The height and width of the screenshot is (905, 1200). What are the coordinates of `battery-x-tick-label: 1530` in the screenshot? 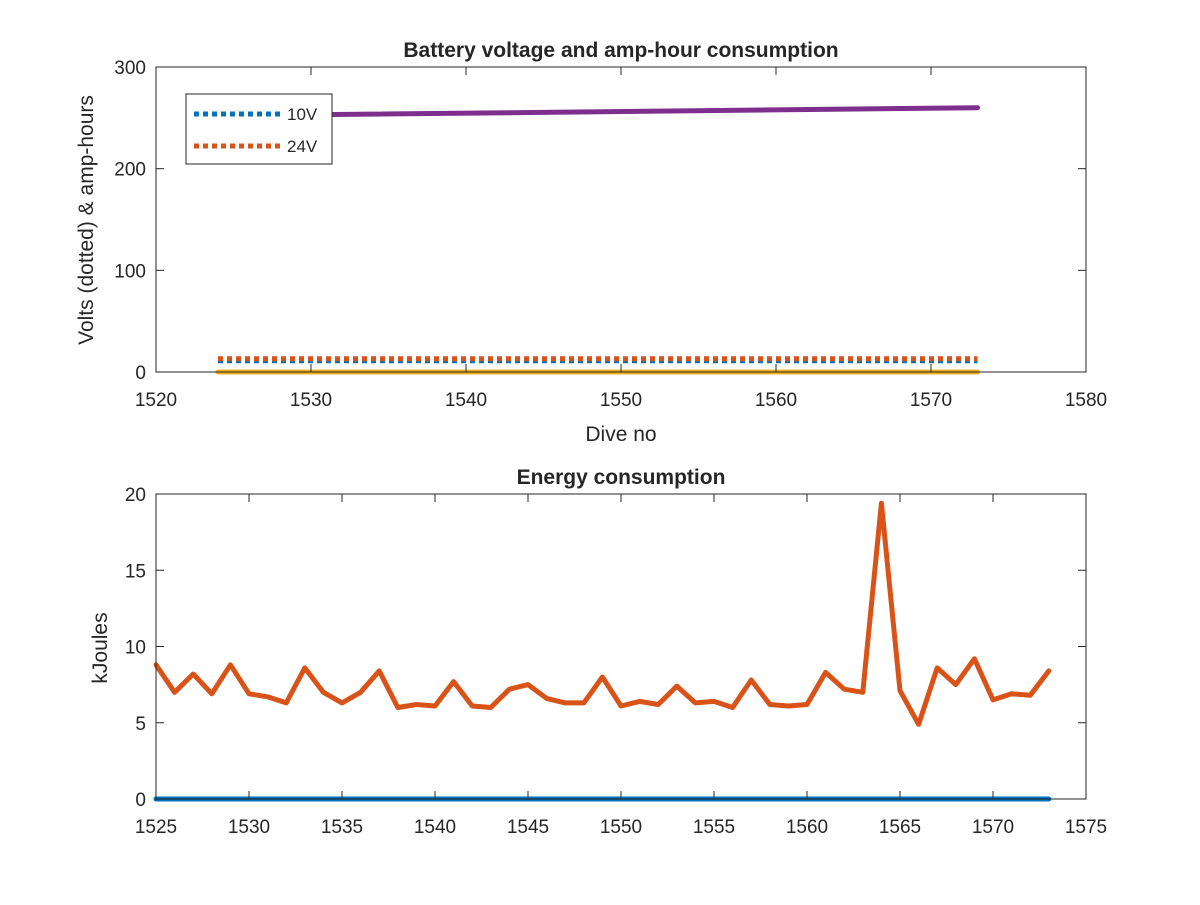 It's located at (311, 400).